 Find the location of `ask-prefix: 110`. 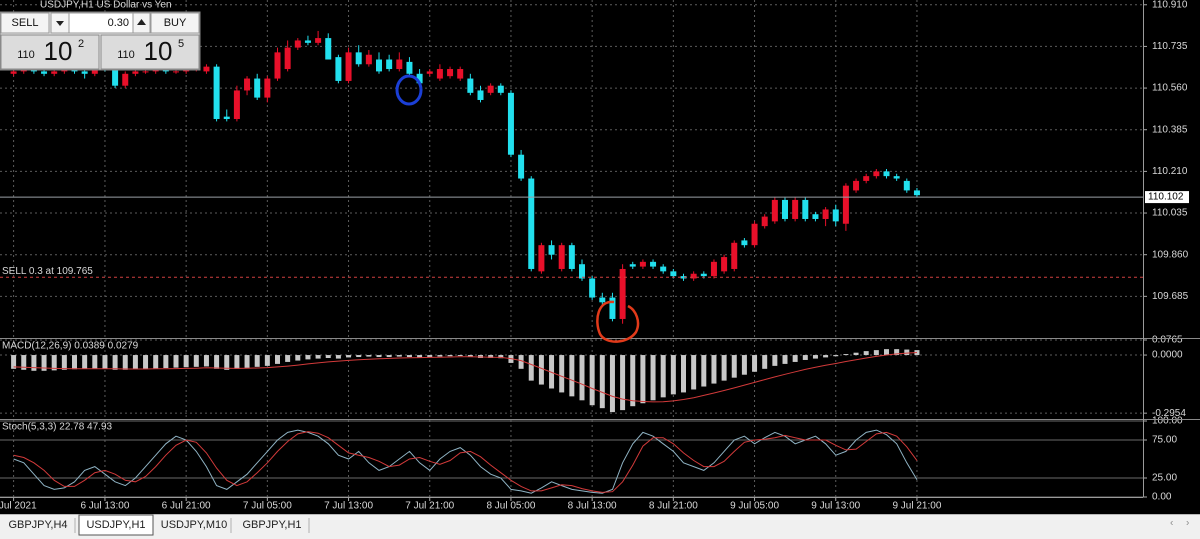

ask-prefix: 110 is located at coordinates (126, 55).